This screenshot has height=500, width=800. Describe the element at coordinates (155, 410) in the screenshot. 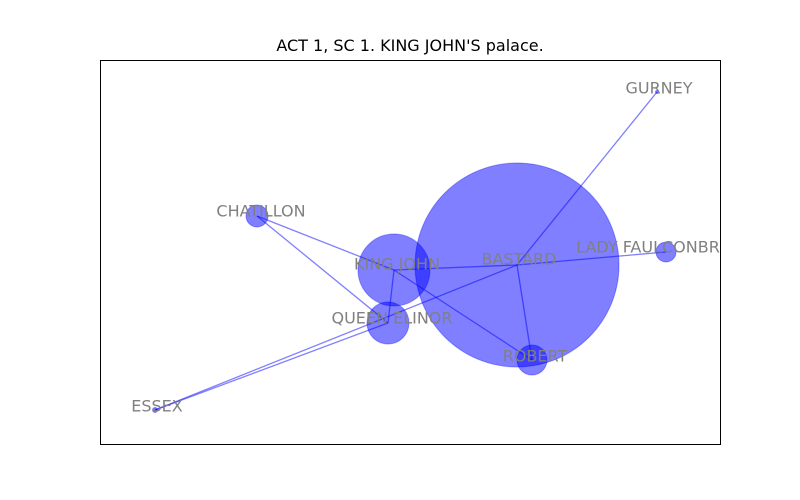

I see `node-essex` at that location.